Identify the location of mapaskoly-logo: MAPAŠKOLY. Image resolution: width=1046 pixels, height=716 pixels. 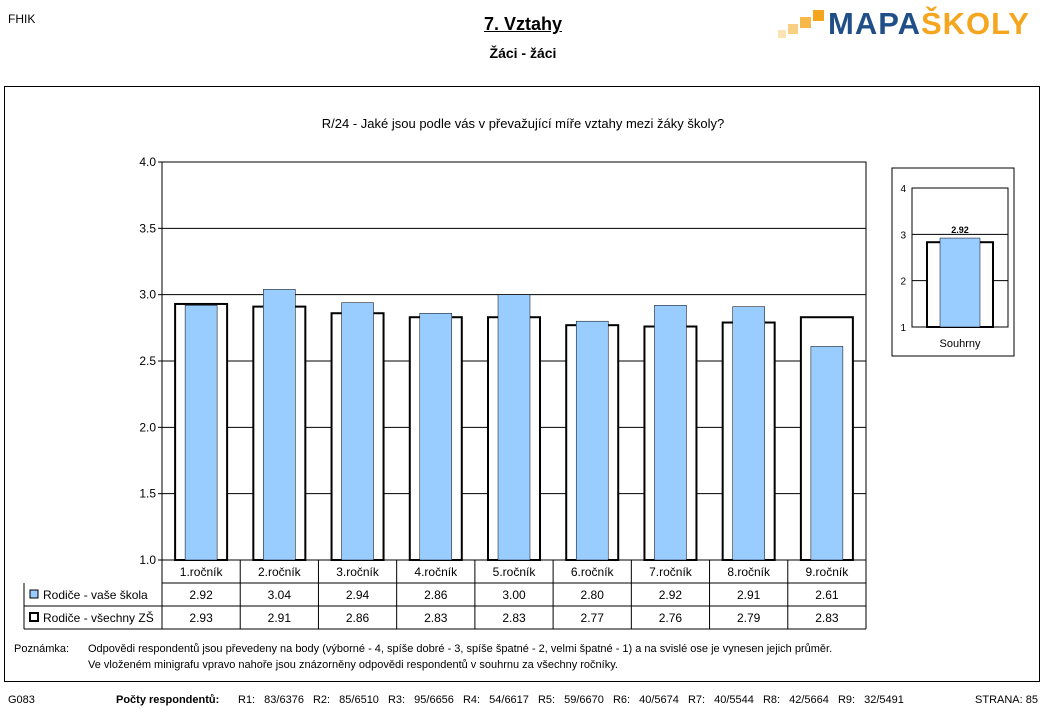
(906, 24).